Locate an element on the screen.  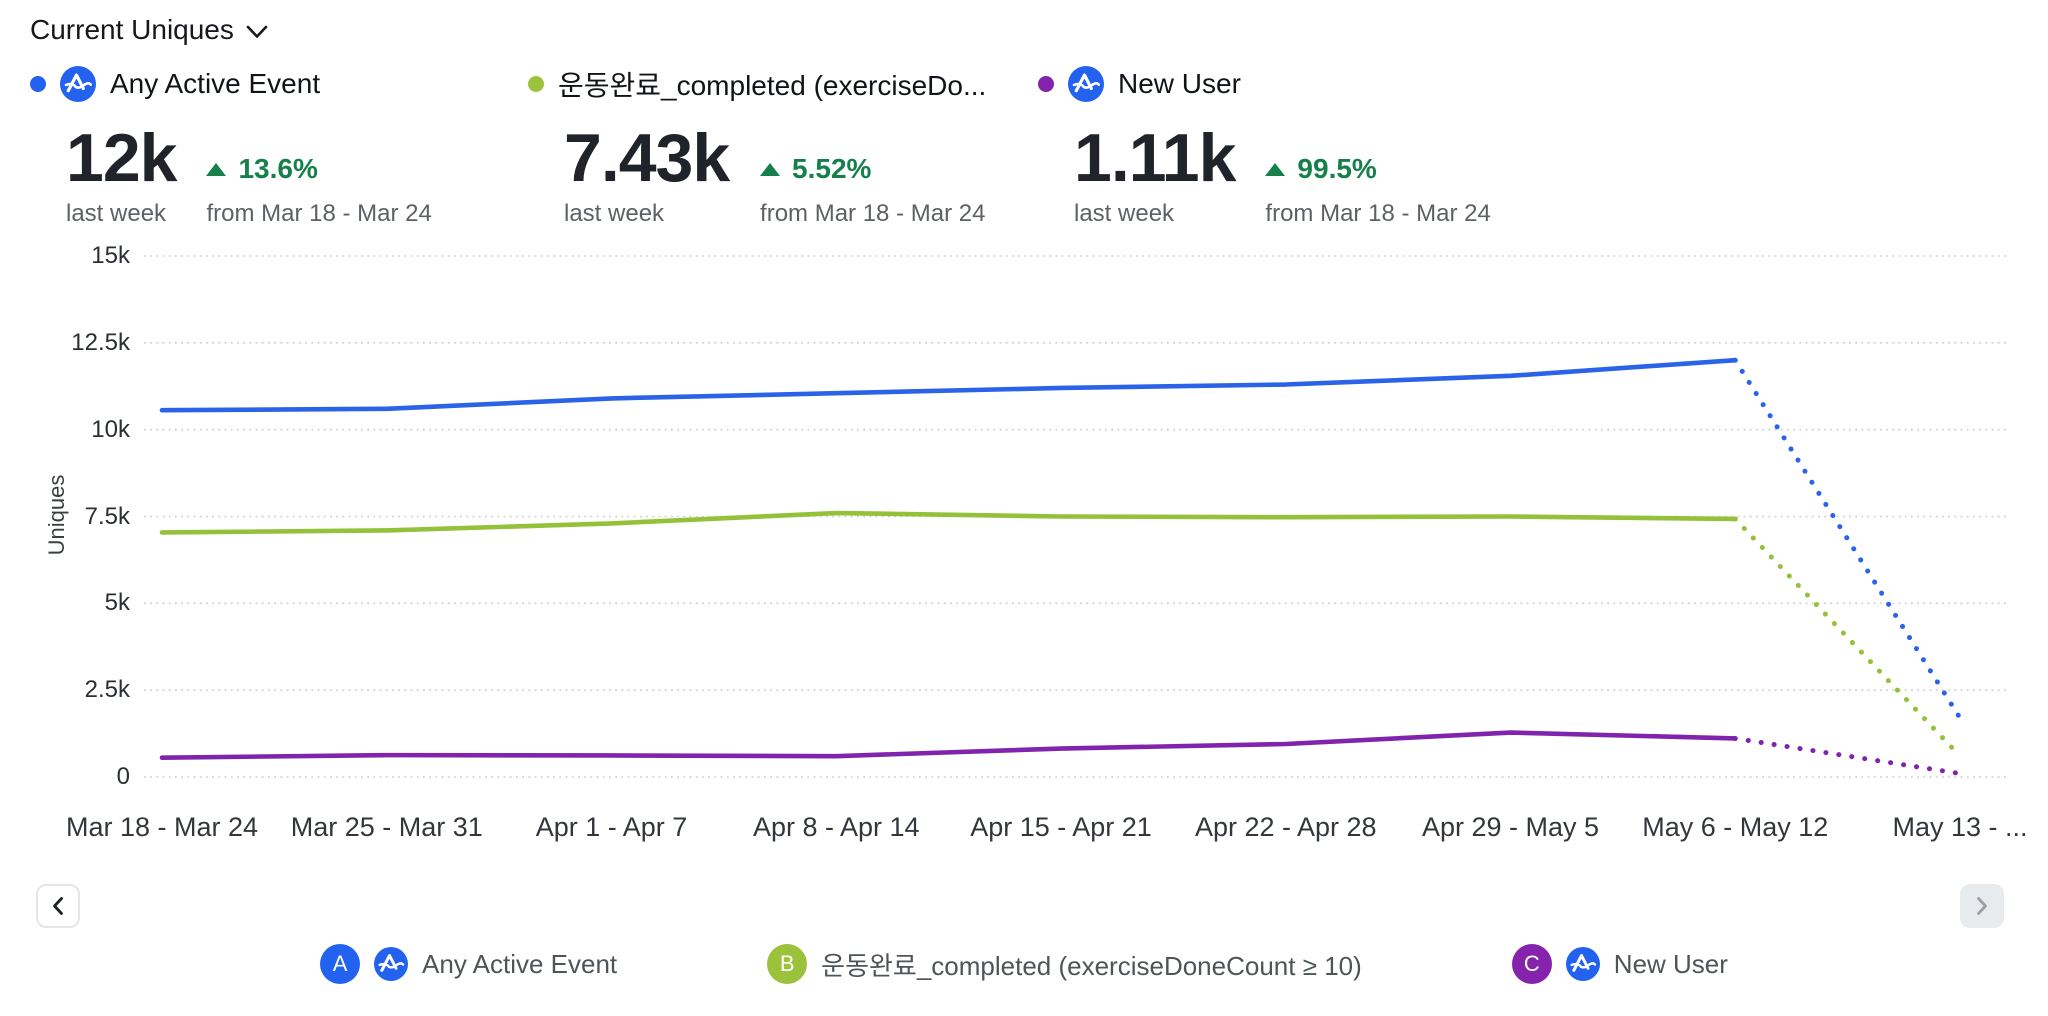
series-line-partial-New User is located at coordinates (1847, 756).